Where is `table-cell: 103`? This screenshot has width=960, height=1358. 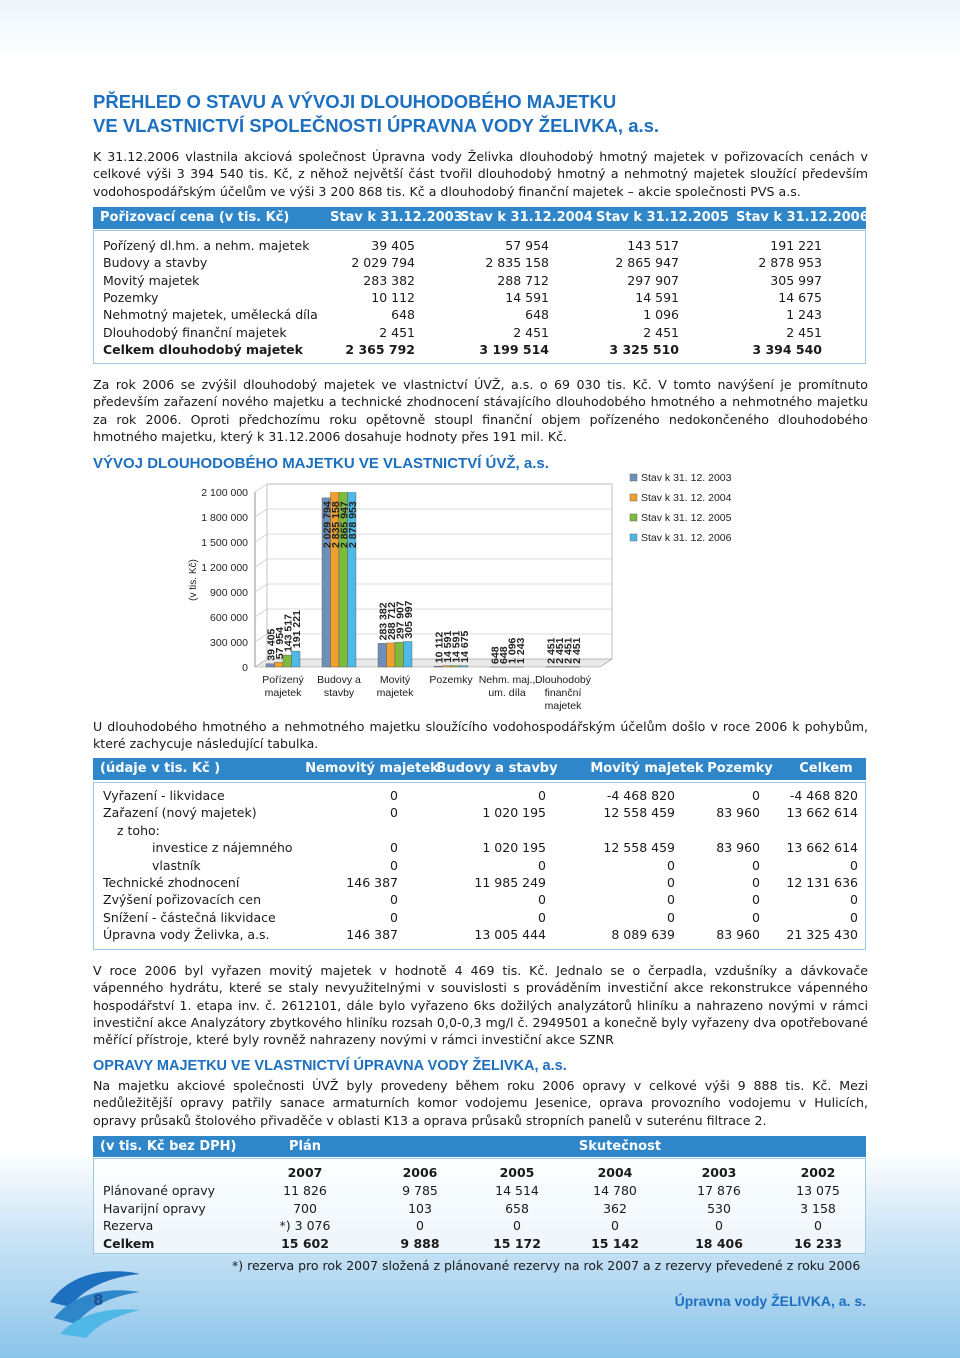 table-cell: 103 is located at coordinates (420, 1208).